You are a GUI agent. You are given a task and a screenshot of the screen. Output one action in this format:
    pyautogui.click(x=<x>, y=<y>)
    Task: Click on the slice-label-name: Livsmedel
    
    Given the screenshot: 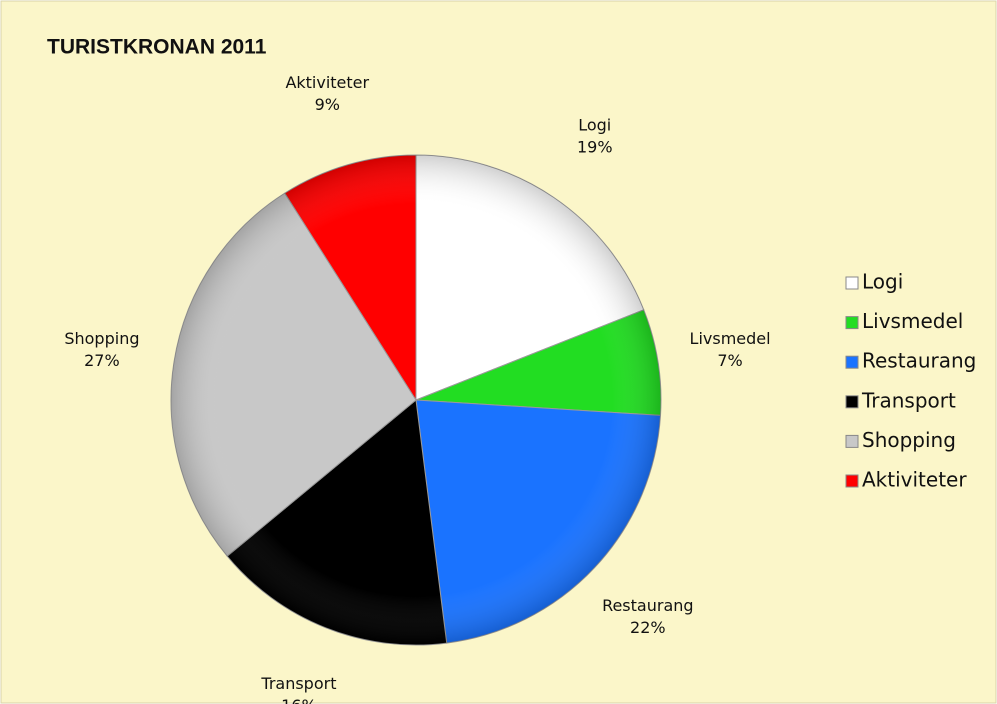 What is the action you would take?
    pyautogui.click(x=730, y=338)
    